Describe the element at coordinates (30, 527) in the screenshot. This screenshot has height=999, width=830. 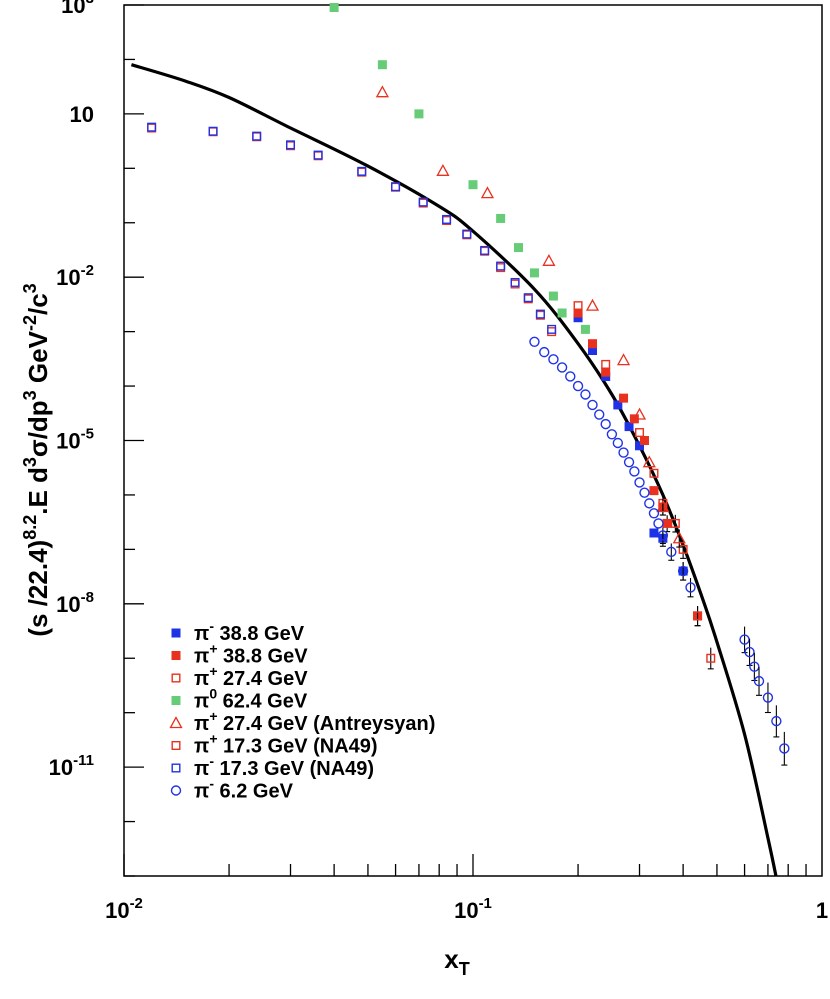
I see `y-label-power: 8.2` at that location.